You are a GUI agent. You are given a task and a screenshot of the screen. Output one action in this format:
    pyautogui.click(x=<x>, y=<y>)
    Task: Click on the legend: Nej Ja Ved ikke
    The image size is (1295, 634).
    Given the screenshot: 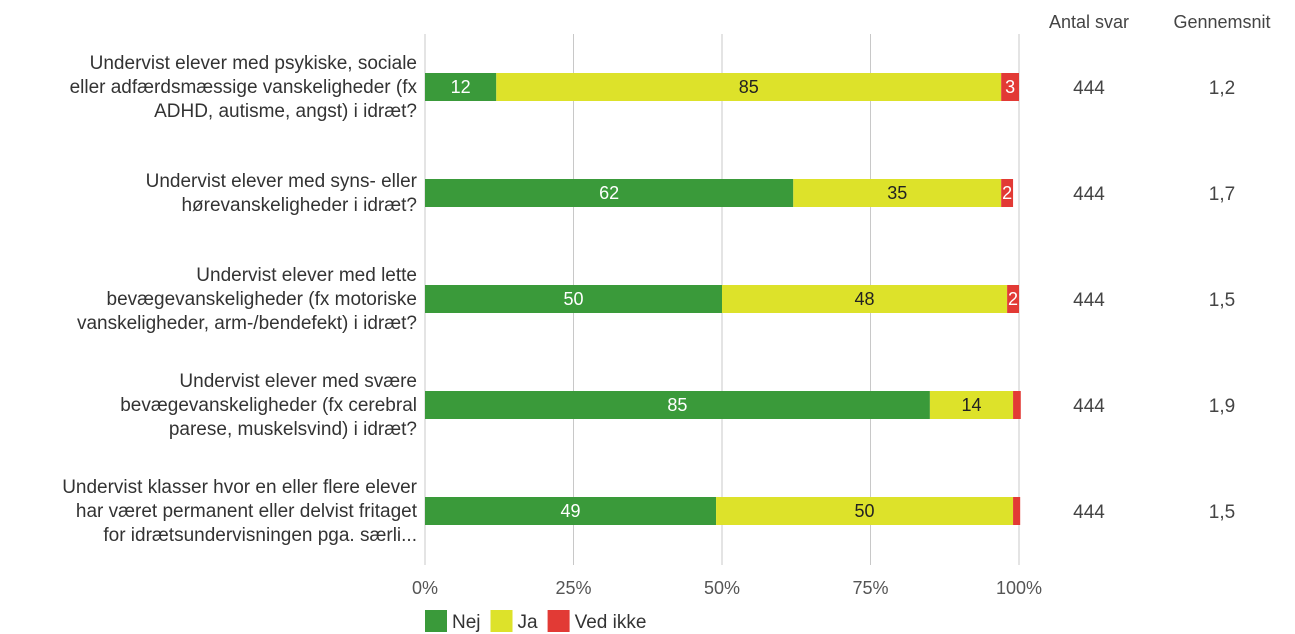 What is the action you would take?
    pyautogui.click(x=535, y=621)
    